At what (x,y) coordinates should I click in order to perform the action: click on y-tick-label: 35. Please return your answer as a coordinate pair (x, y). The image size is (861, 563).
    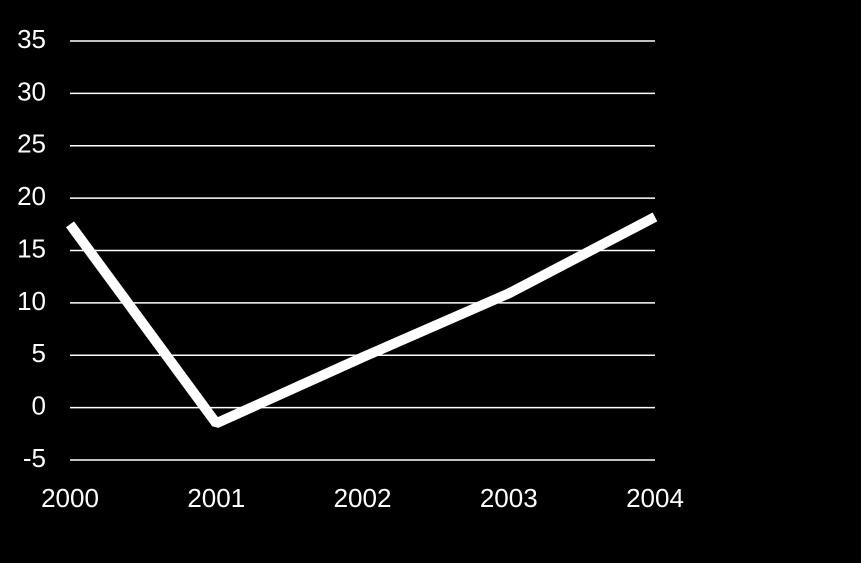
    Looking at the image, I should click on (31, 39).